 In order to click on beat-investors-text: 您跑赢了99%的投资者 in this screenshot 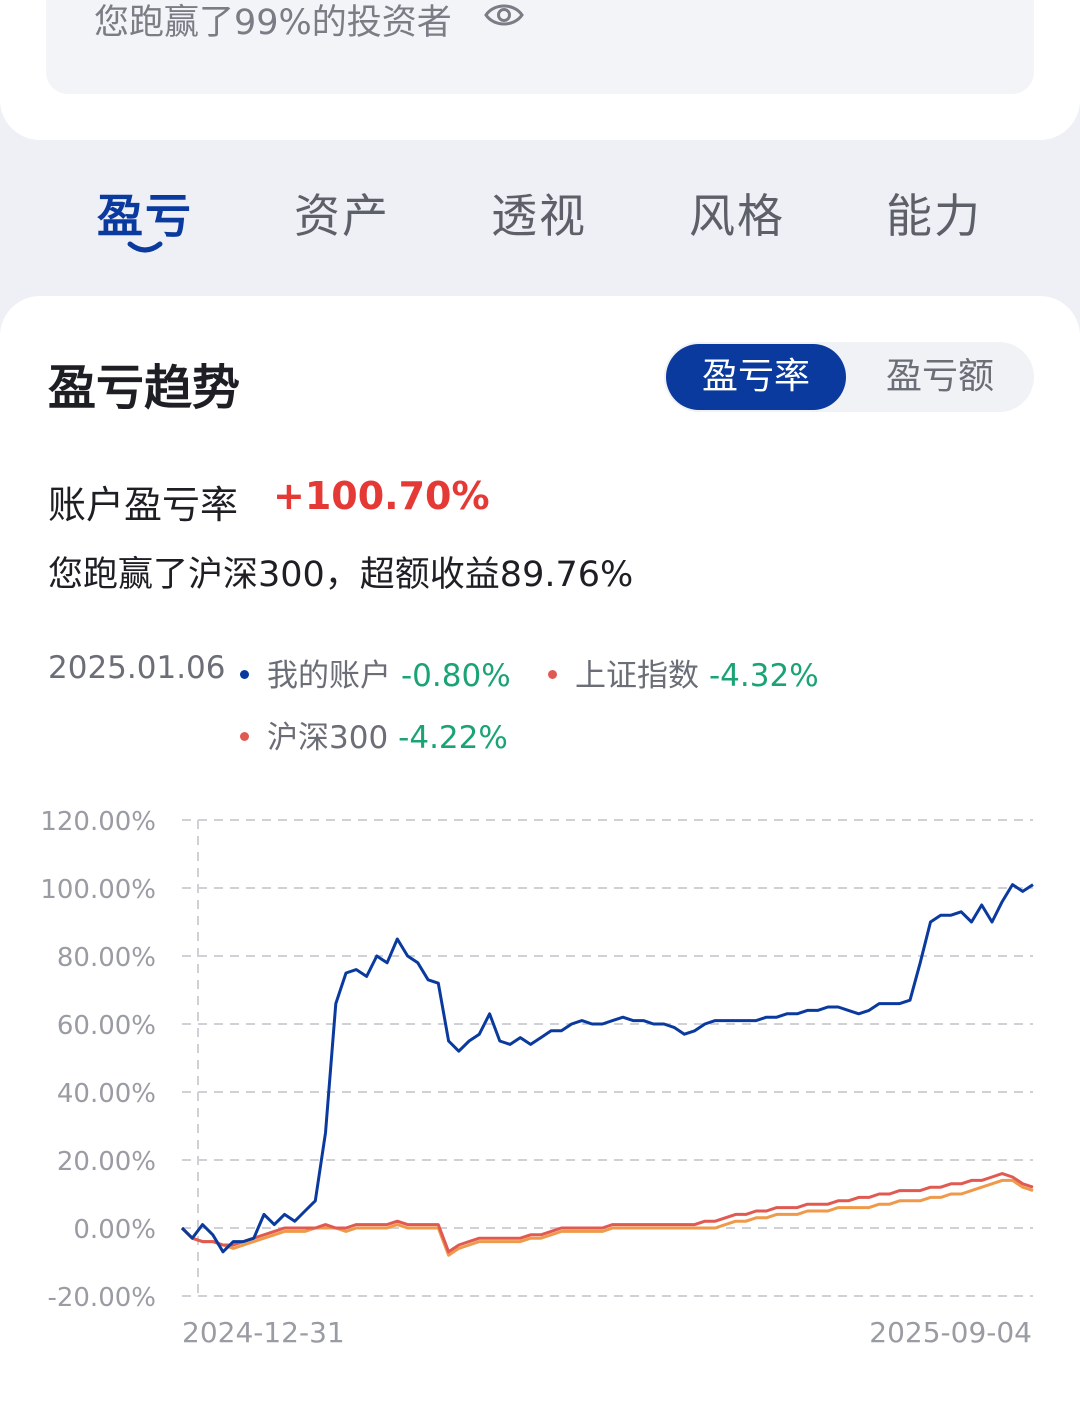, I will do `click(273, 23)`.